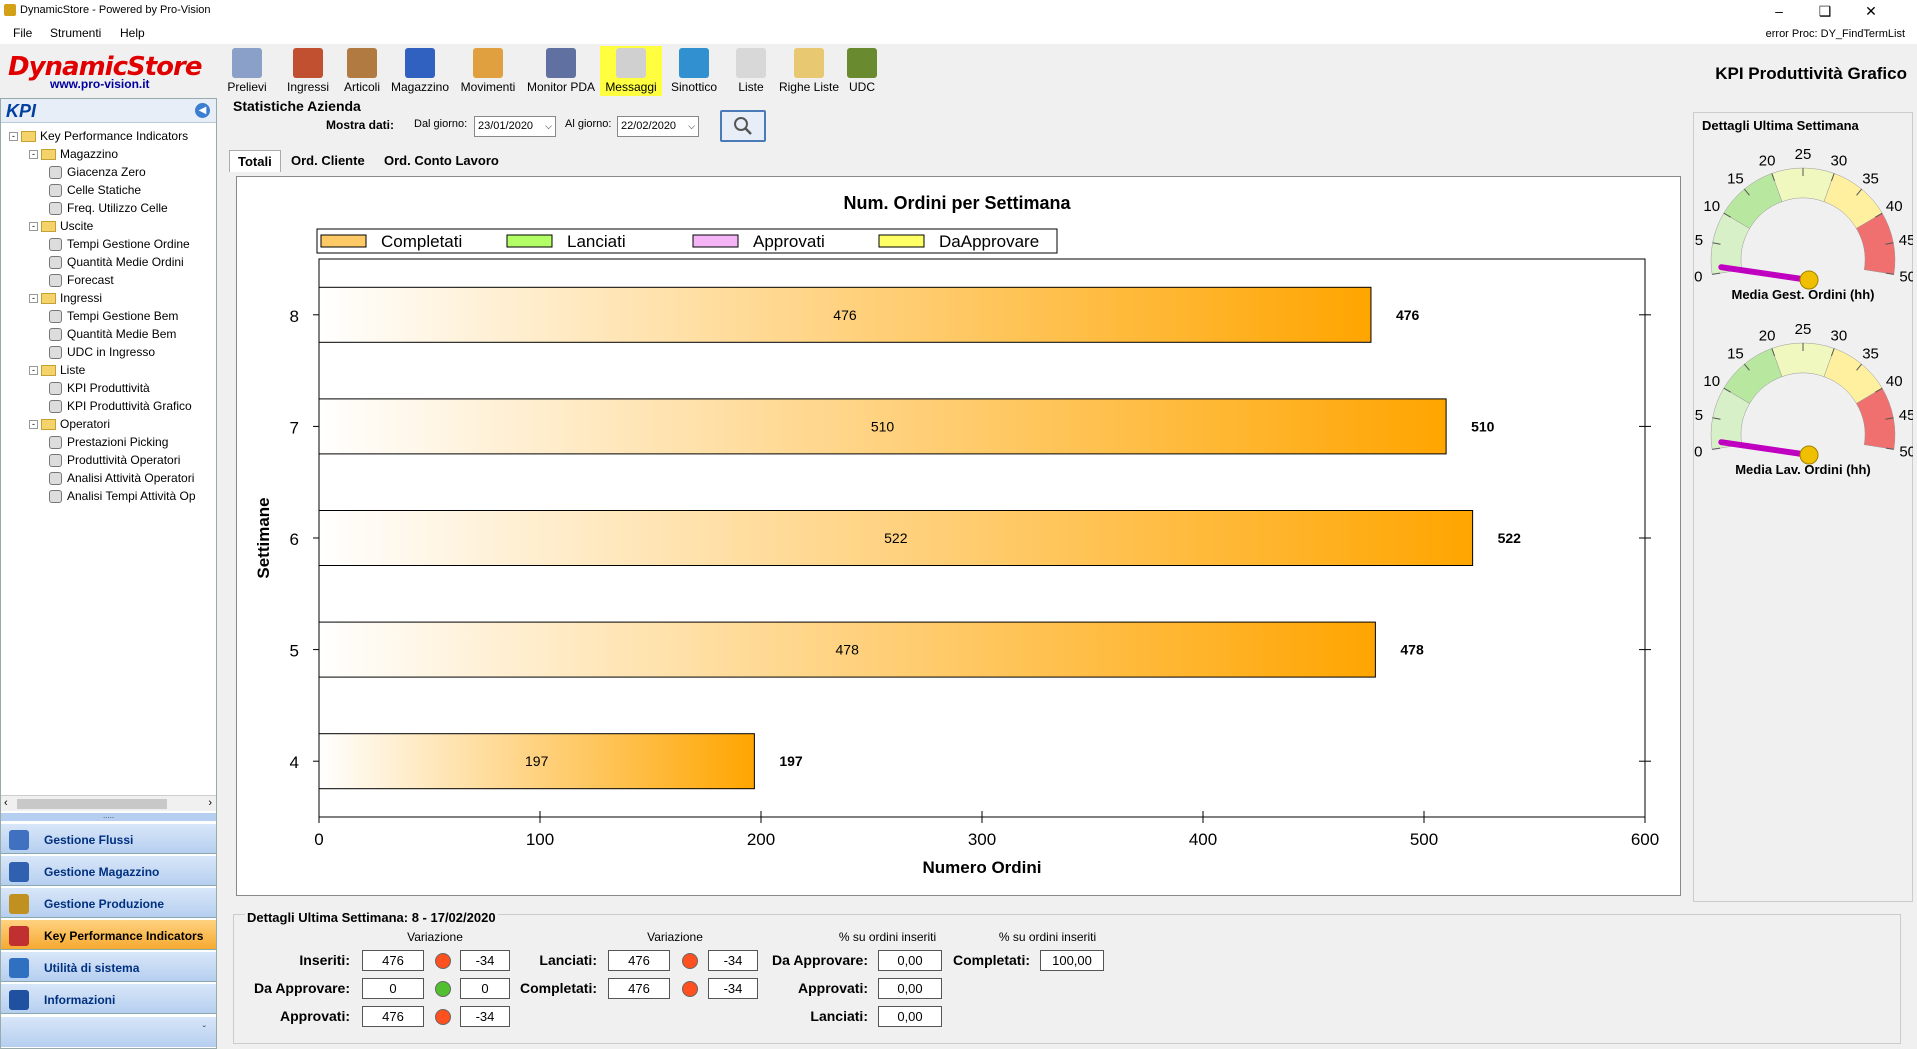 Image resolution: width=1917 pixels, height=1049 pixels. What do you see at coordinates (1047, 937) in the screenshot?
I see `pct-header: % su ordini inseriti` at bounding box center [1047, 937].